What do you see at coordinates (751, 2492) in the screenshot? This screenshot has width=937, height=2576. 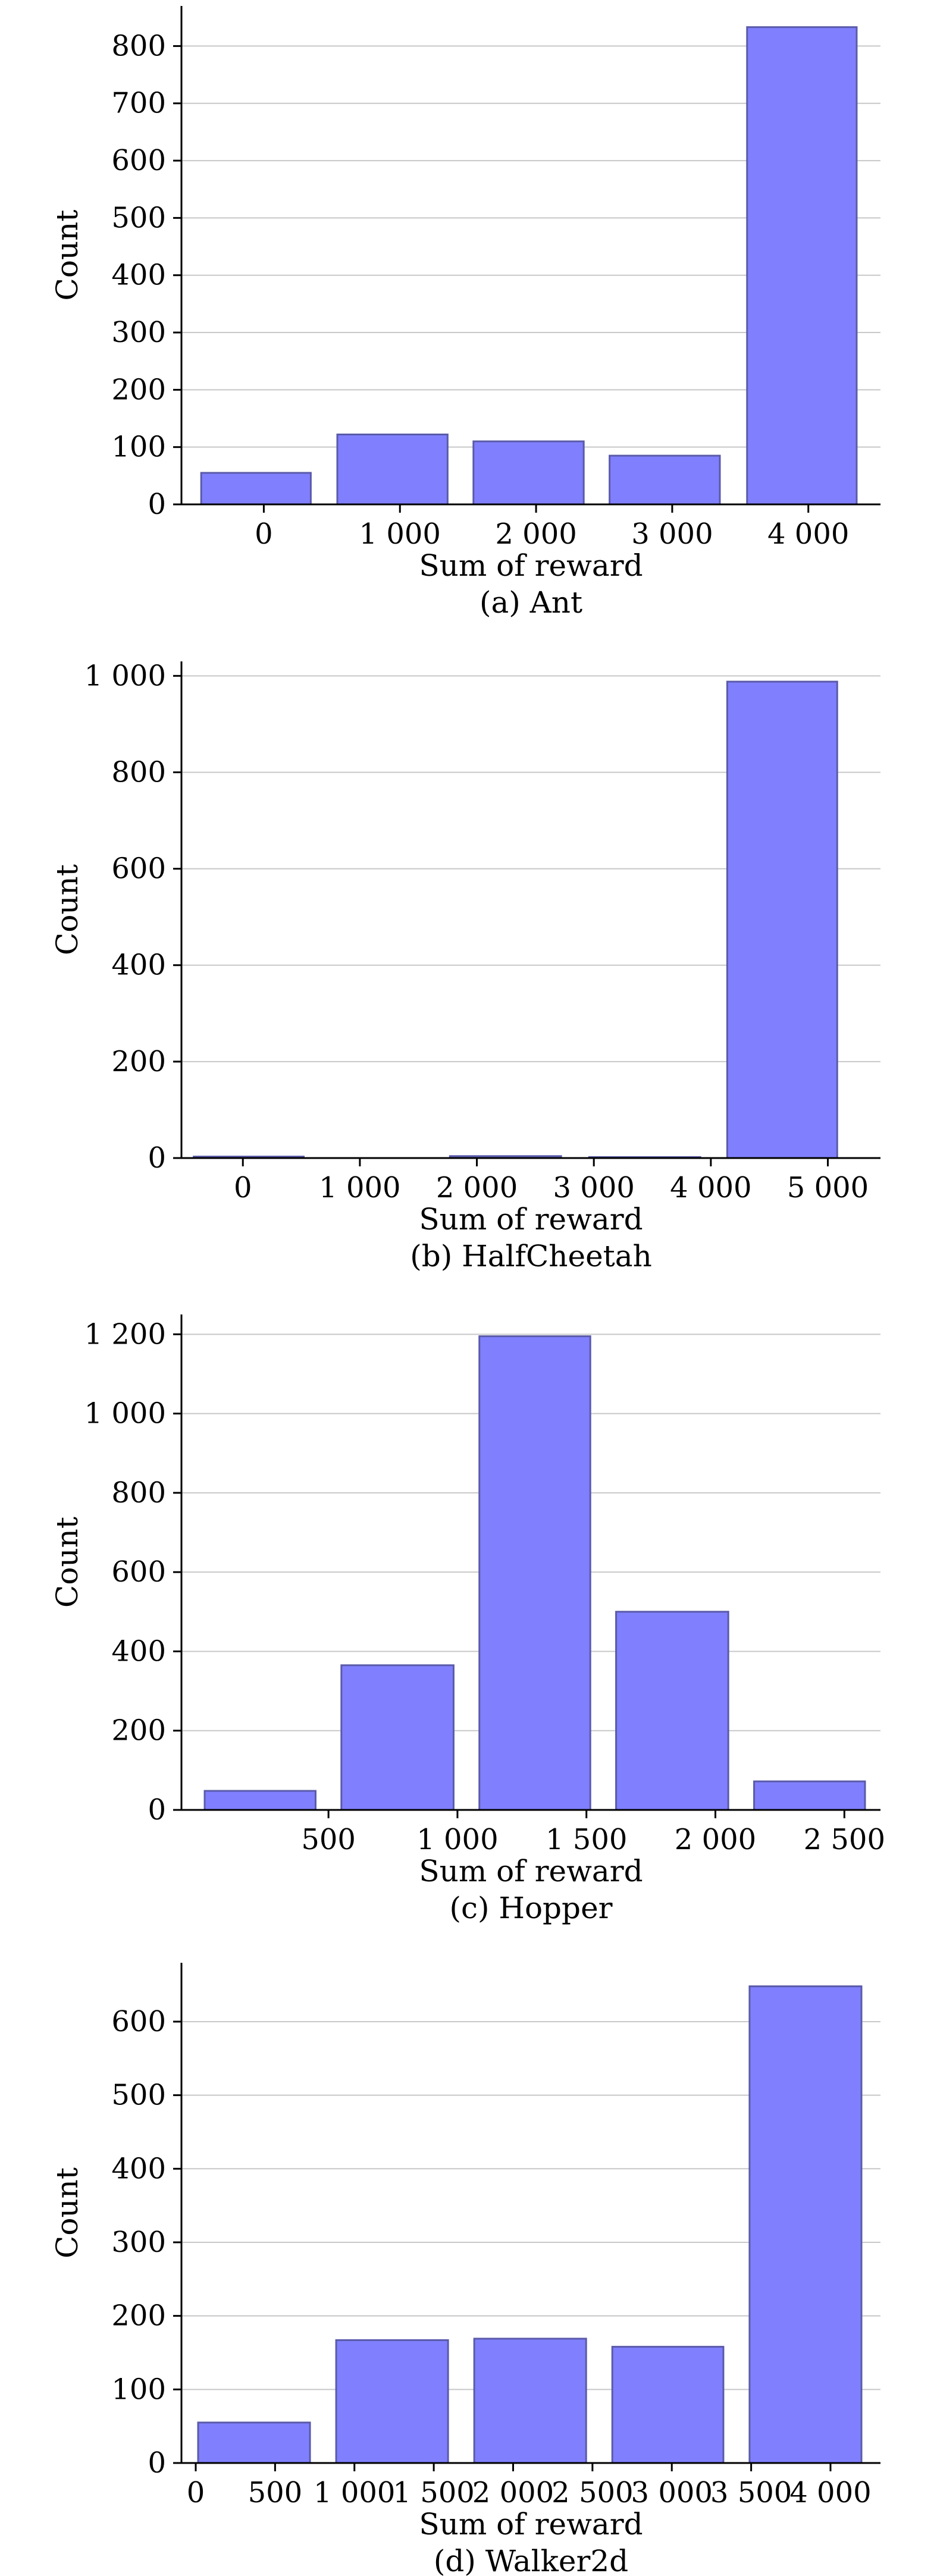 I see `x-tick-label: 3 500` at bounding box center [751, 2492].